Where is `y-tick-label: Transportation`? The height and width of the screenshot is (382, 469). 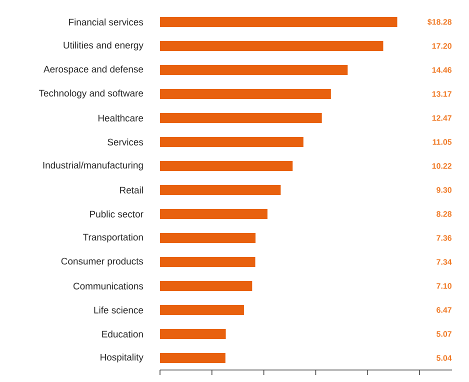
y-tick-label: Transportation is located at coordinates (113, 238).